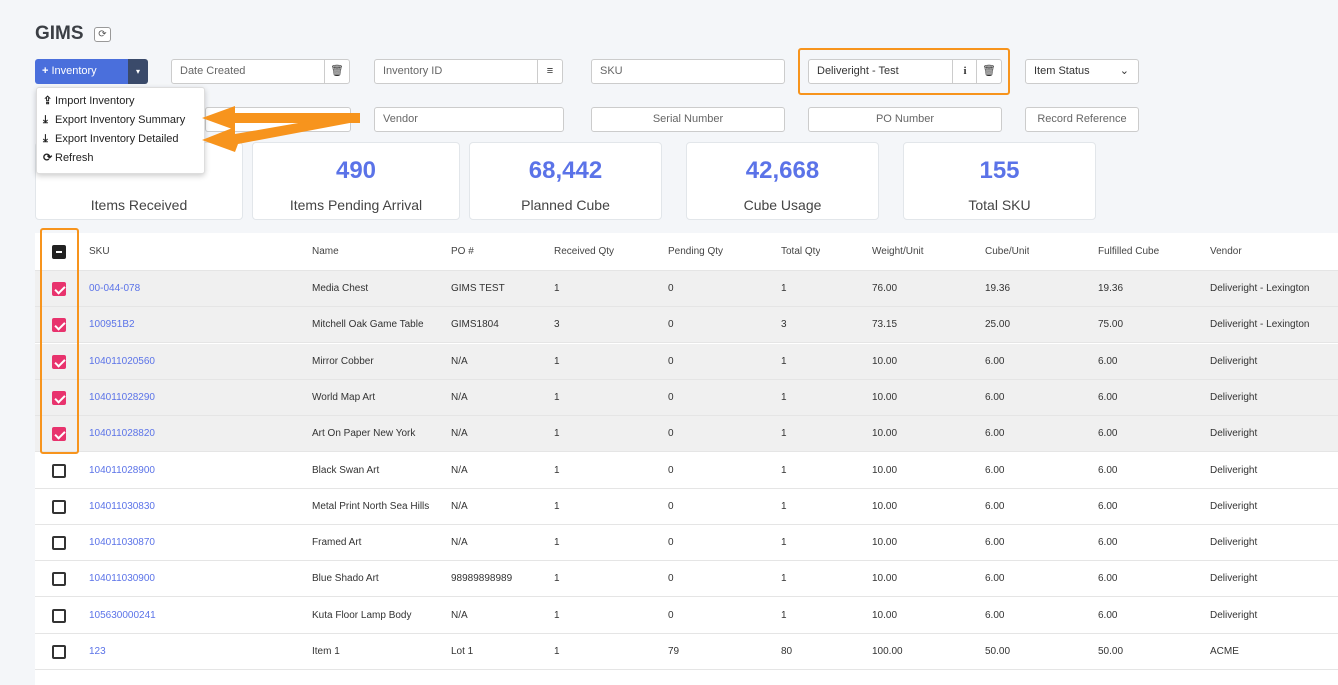 The image size is (1338, 685). I want to click on table-cell: 73.15, so click(885, 325).